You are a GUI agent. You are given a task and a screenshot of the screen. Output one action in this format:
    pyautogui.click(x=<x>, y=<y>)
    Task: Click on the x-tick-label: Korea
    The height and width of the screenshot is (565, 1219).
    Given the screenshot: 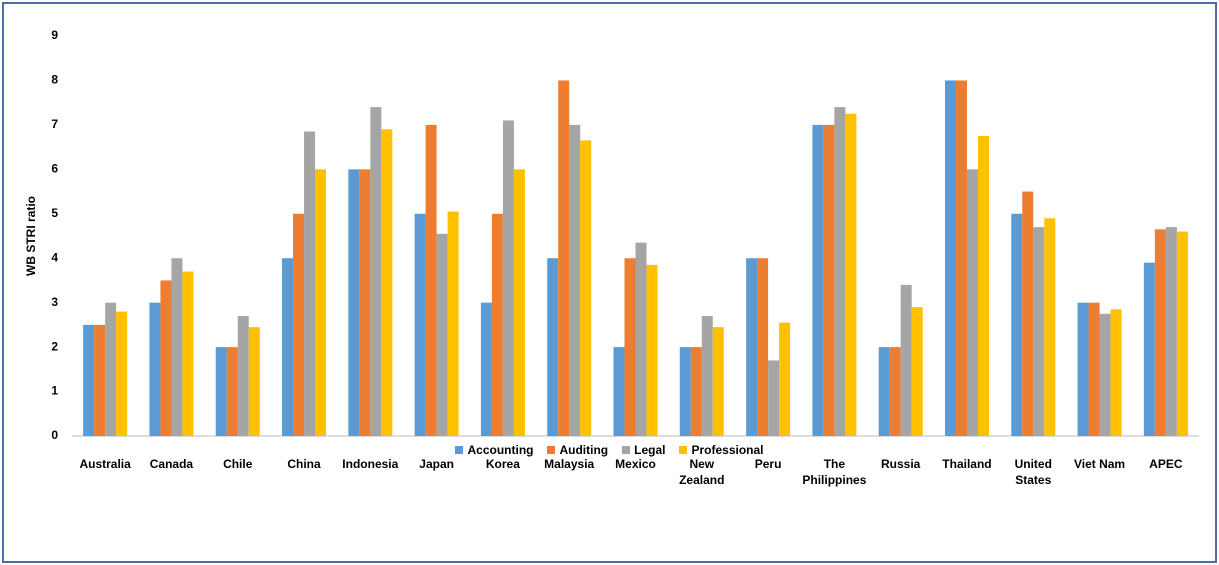 What is the action you would take?
    pyautogui.click(x=502, y=464)
    